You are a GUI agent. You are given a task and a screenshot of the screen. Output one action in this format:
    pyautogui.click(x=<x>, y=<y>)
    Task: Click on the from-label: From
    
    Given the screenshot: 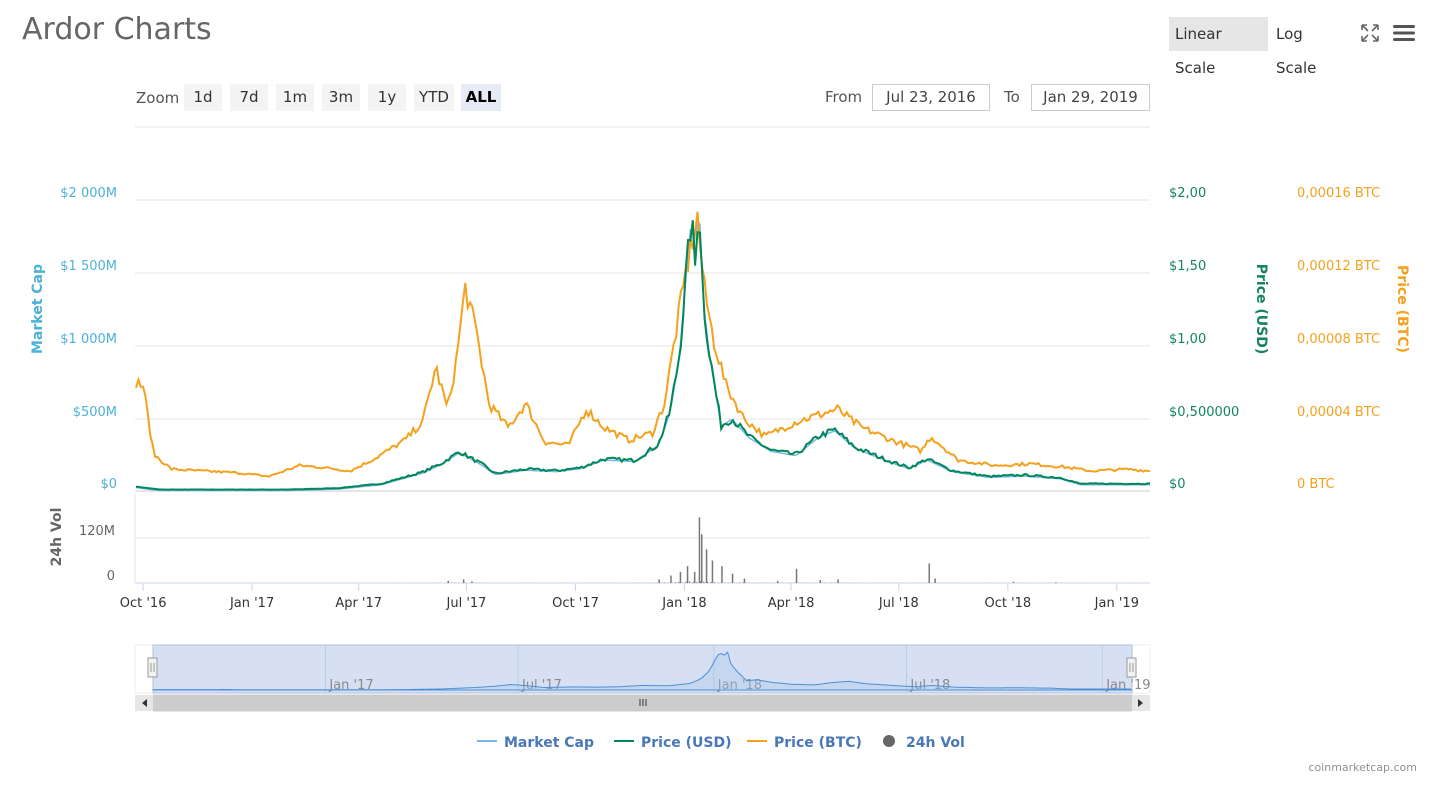 What is the action you would take?
    pyautogui.click(x=844, y=97)
    